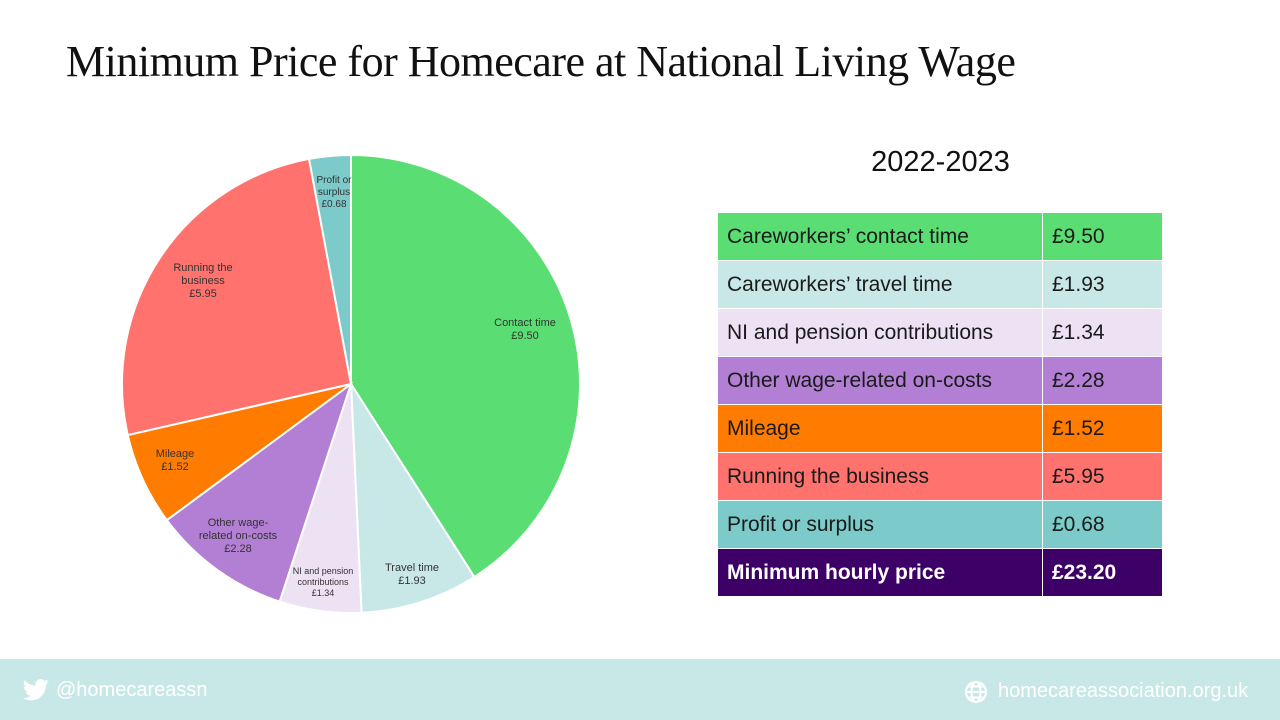 This screenshot has width=1280, height=720. What do you see at coordinates (1102, 380) in the screenshot?
I see `row-value: £2.28` at bounding box center [1102, 380].